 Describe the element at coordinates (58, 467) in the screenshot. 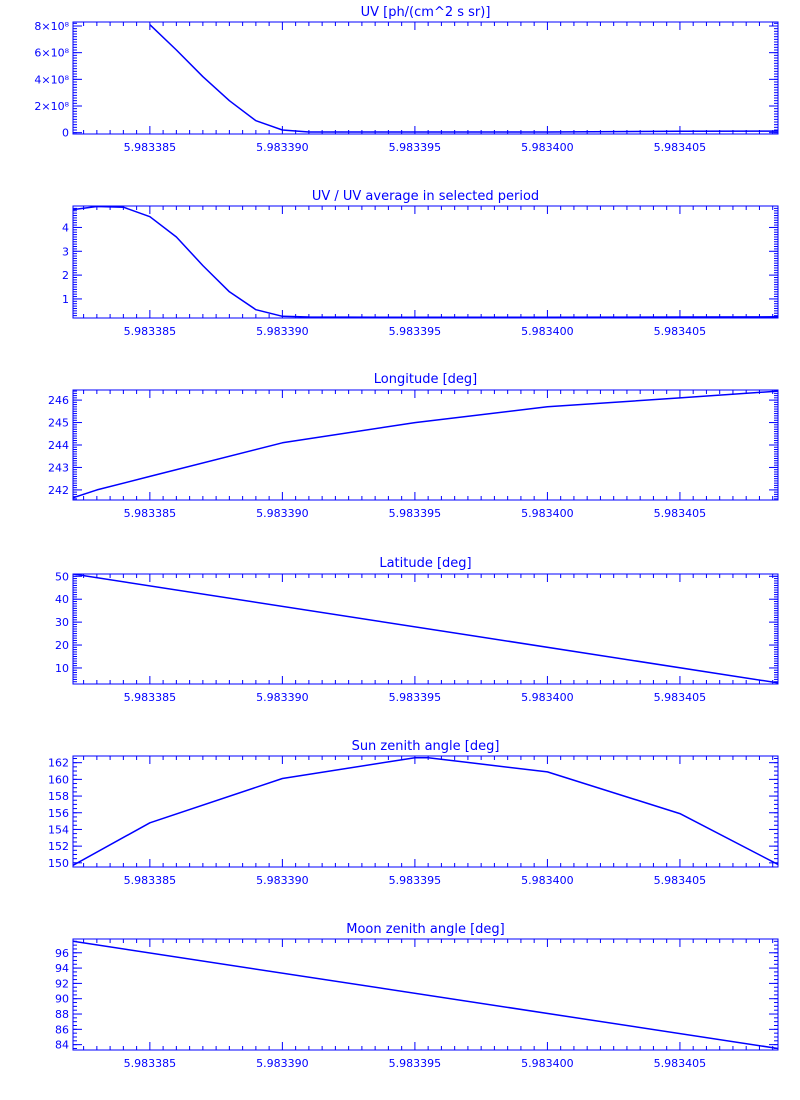

I see `y-tick-label: 243` at that location.